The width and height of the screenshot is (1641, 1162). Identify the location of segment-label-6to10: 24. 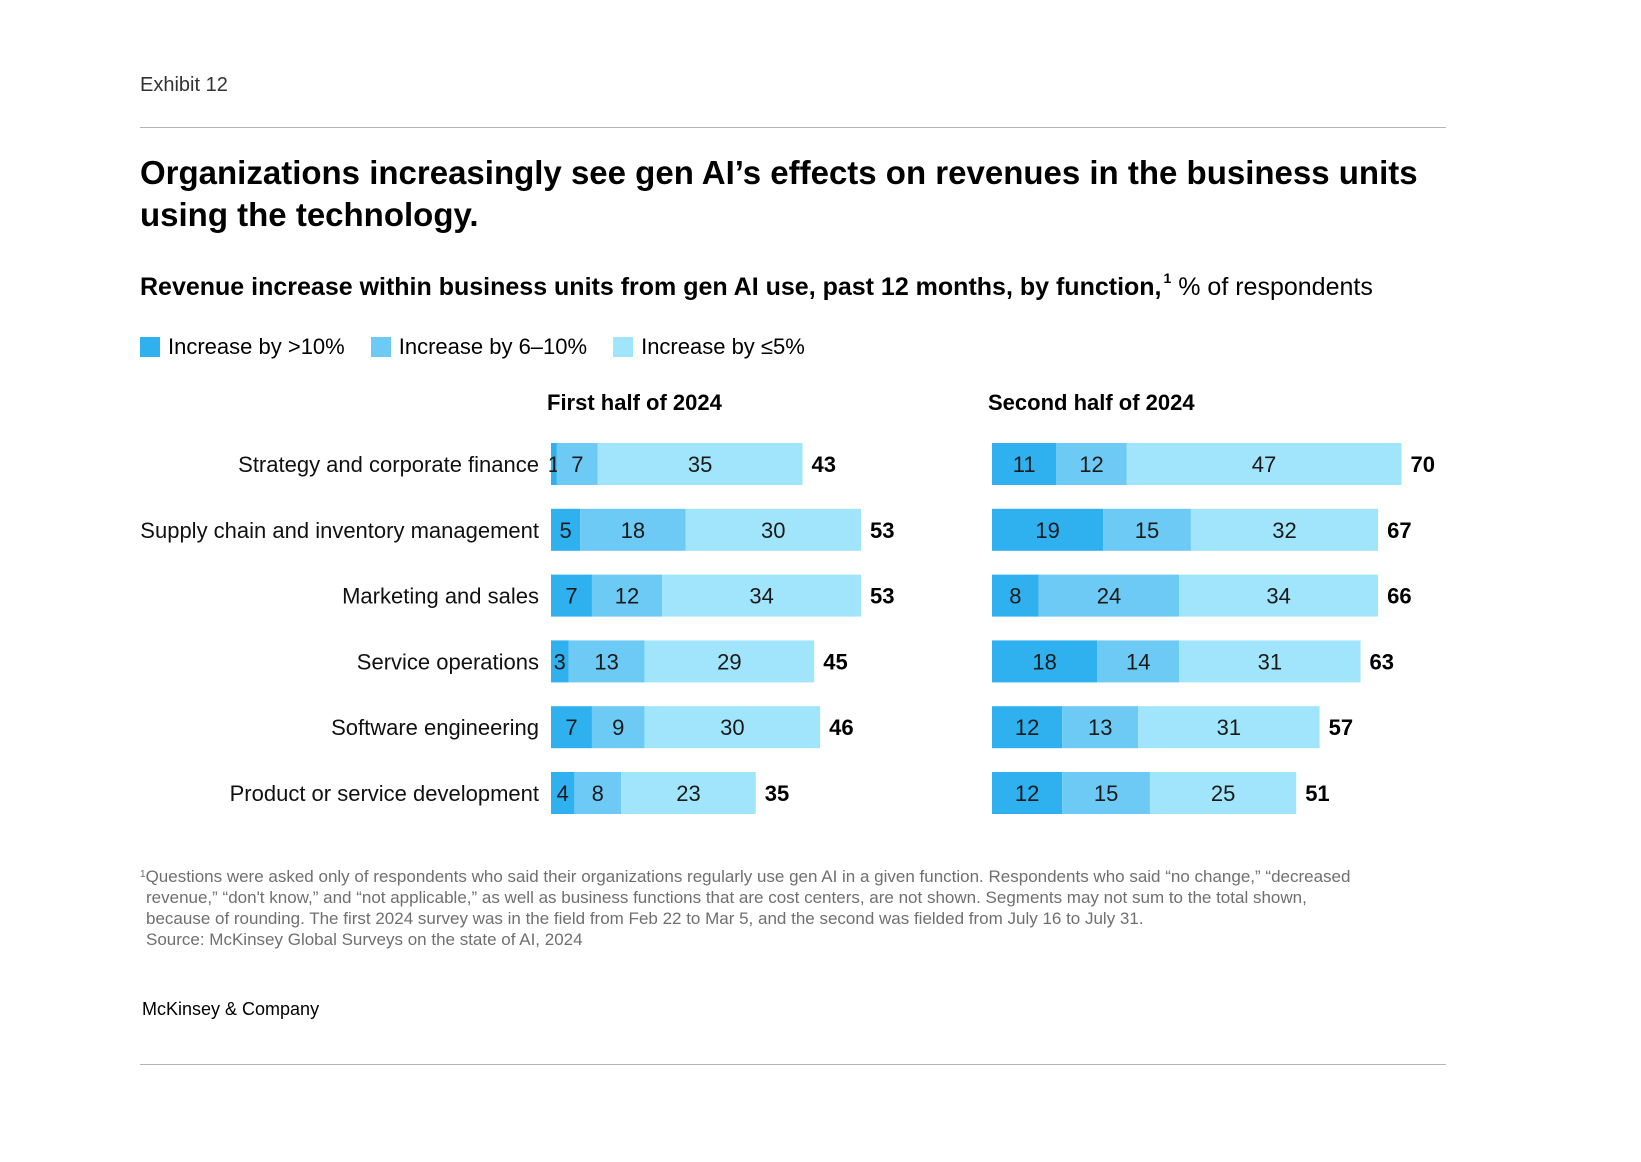
(1109, 596).